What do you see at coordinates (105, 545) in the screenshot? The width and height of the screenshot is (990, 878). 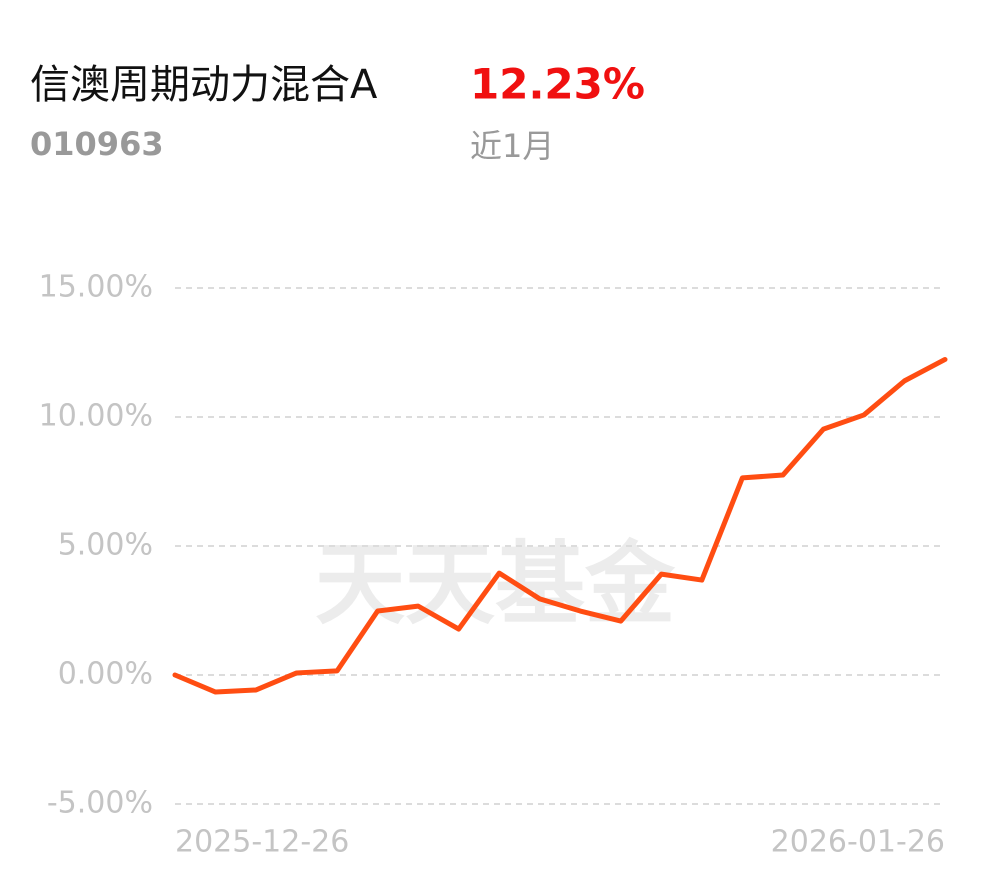 I see `y-tick-label: 5.00%` at bounding box center [105, 545].